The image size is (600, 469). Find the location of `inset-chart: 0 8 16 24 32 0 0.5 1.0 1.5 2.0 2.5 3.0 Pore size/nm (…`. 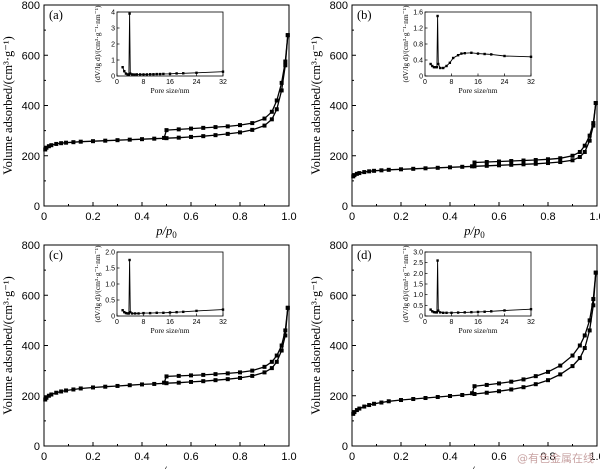

inset-chart: 0 8 16 24 32 0 0.5 1.0 1.5 2.0 2.5 3.0 Pore size/nm (… is located at coordinates (468, 290).